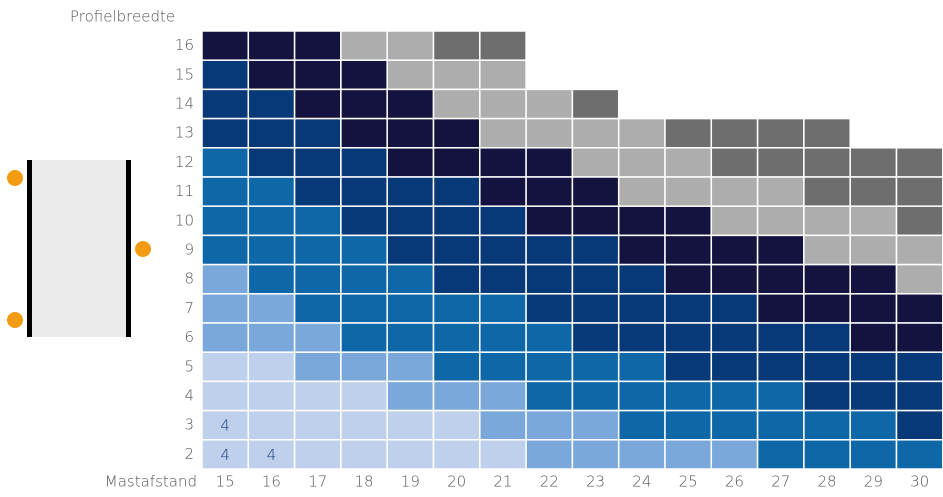 The height and width of the screenshot is (497, 943). What do you see at coordinates (189, 366) in the screenshot?
I see `y-tick-label: 5` at bounding box center [189, 366].